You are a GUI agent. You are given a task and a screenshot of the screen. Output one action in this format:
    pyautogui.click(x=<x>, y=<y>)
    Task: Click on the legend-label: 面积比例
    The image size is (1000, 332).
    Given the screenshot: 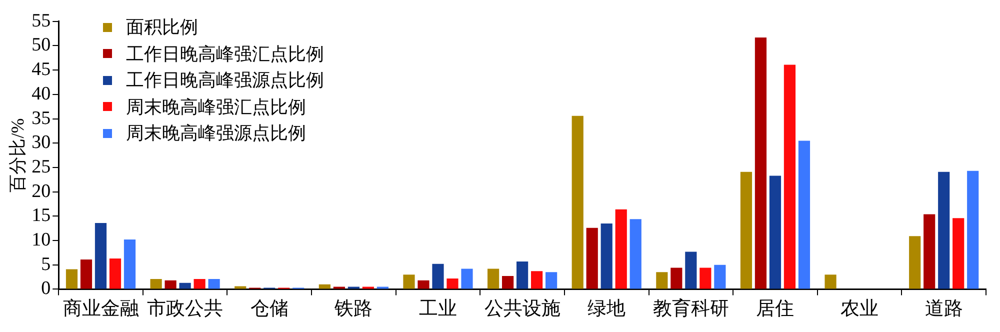 What is the action you would take?
    pyautogui.click(x=162, y=27)
    